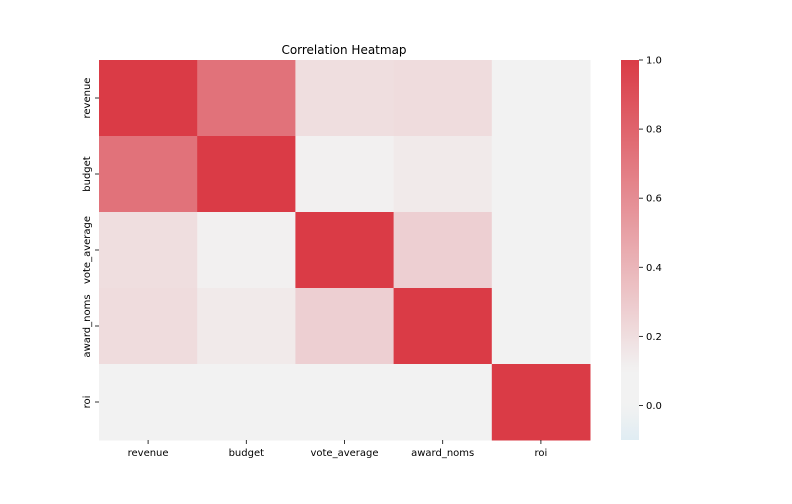 The image size is (792, 504). Describe the element at coordinates (345, 326) in the screenshot. I see `heatmap-cell-award_noms-vote_average` at that location.